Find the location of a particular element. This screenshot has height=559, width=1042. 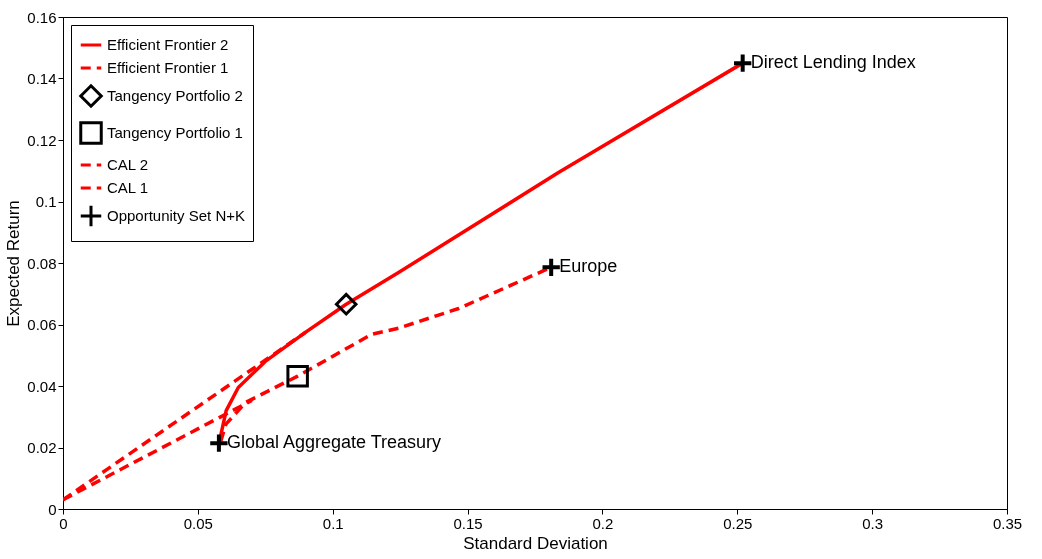

y-tick-label: 0.06 is located at coordinates (42, 324).